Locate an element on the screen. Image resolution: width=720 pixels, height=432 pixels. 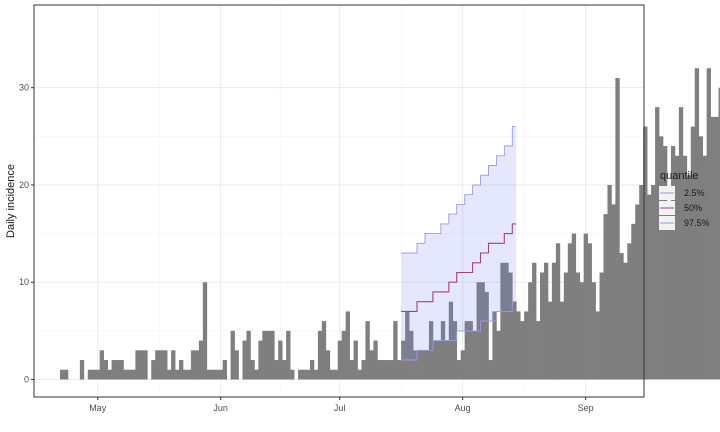
y-tick-label: 30 is located at coordinates (24, 88).